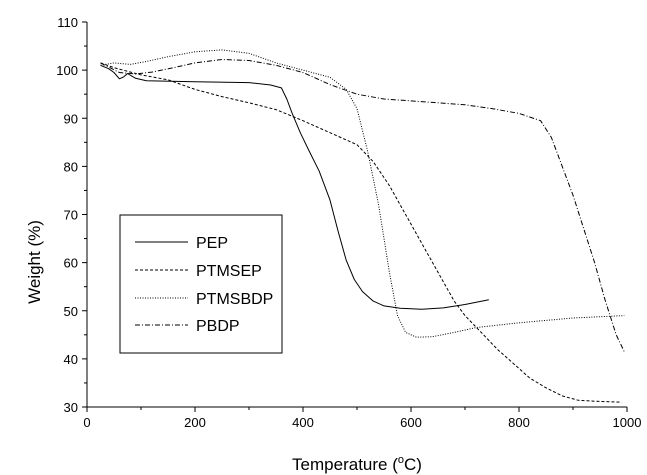 The height and width of the screenshot is (475, 647). I want to click on y-tick-label: 40, so click(71, 359).